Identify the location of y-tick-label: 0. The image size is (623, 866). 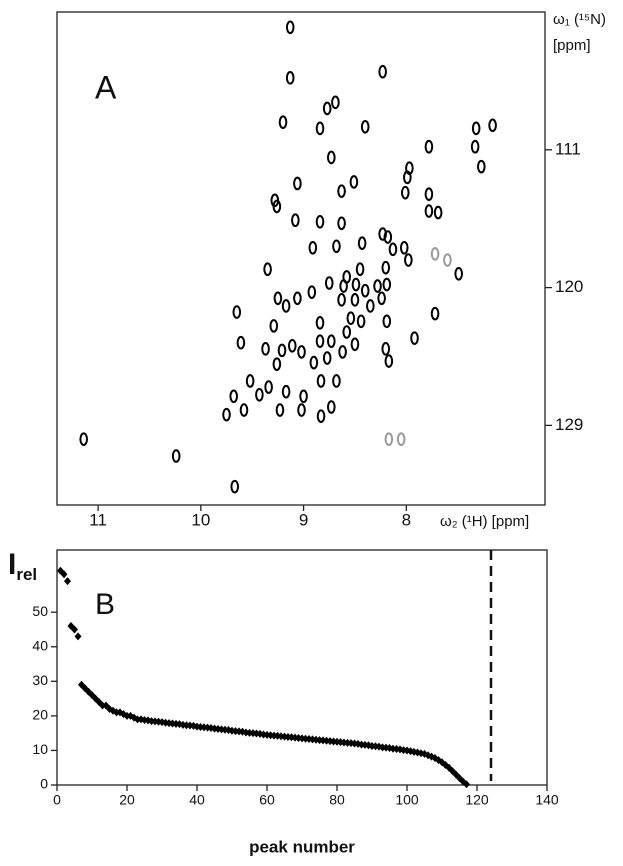
(44, 784).